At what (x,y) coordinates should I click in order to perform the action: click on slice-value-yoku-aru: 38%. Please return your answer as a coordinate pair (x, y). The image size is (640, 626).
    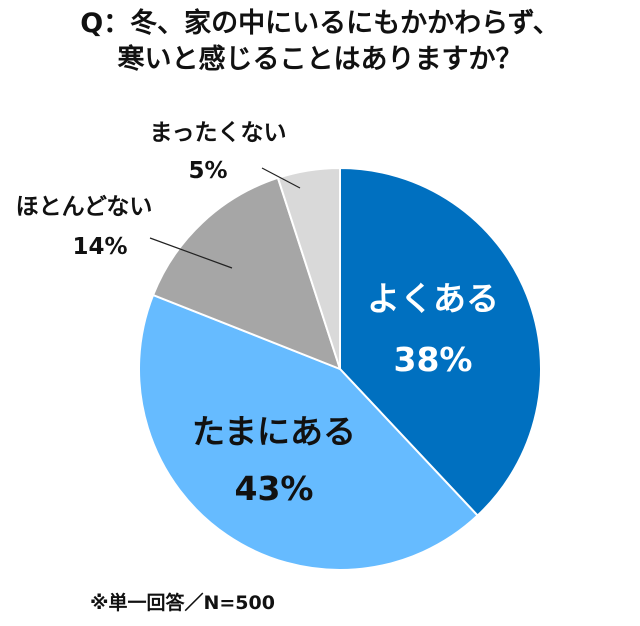
    Looking at the image, I should click on (433, 359).